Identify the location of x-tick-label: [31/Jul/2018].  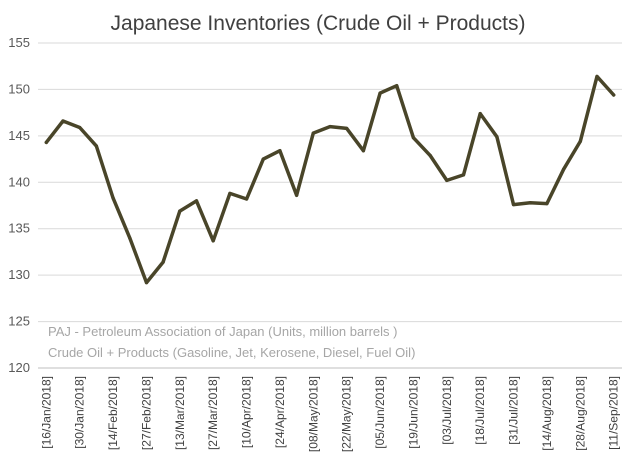
(514, 410).